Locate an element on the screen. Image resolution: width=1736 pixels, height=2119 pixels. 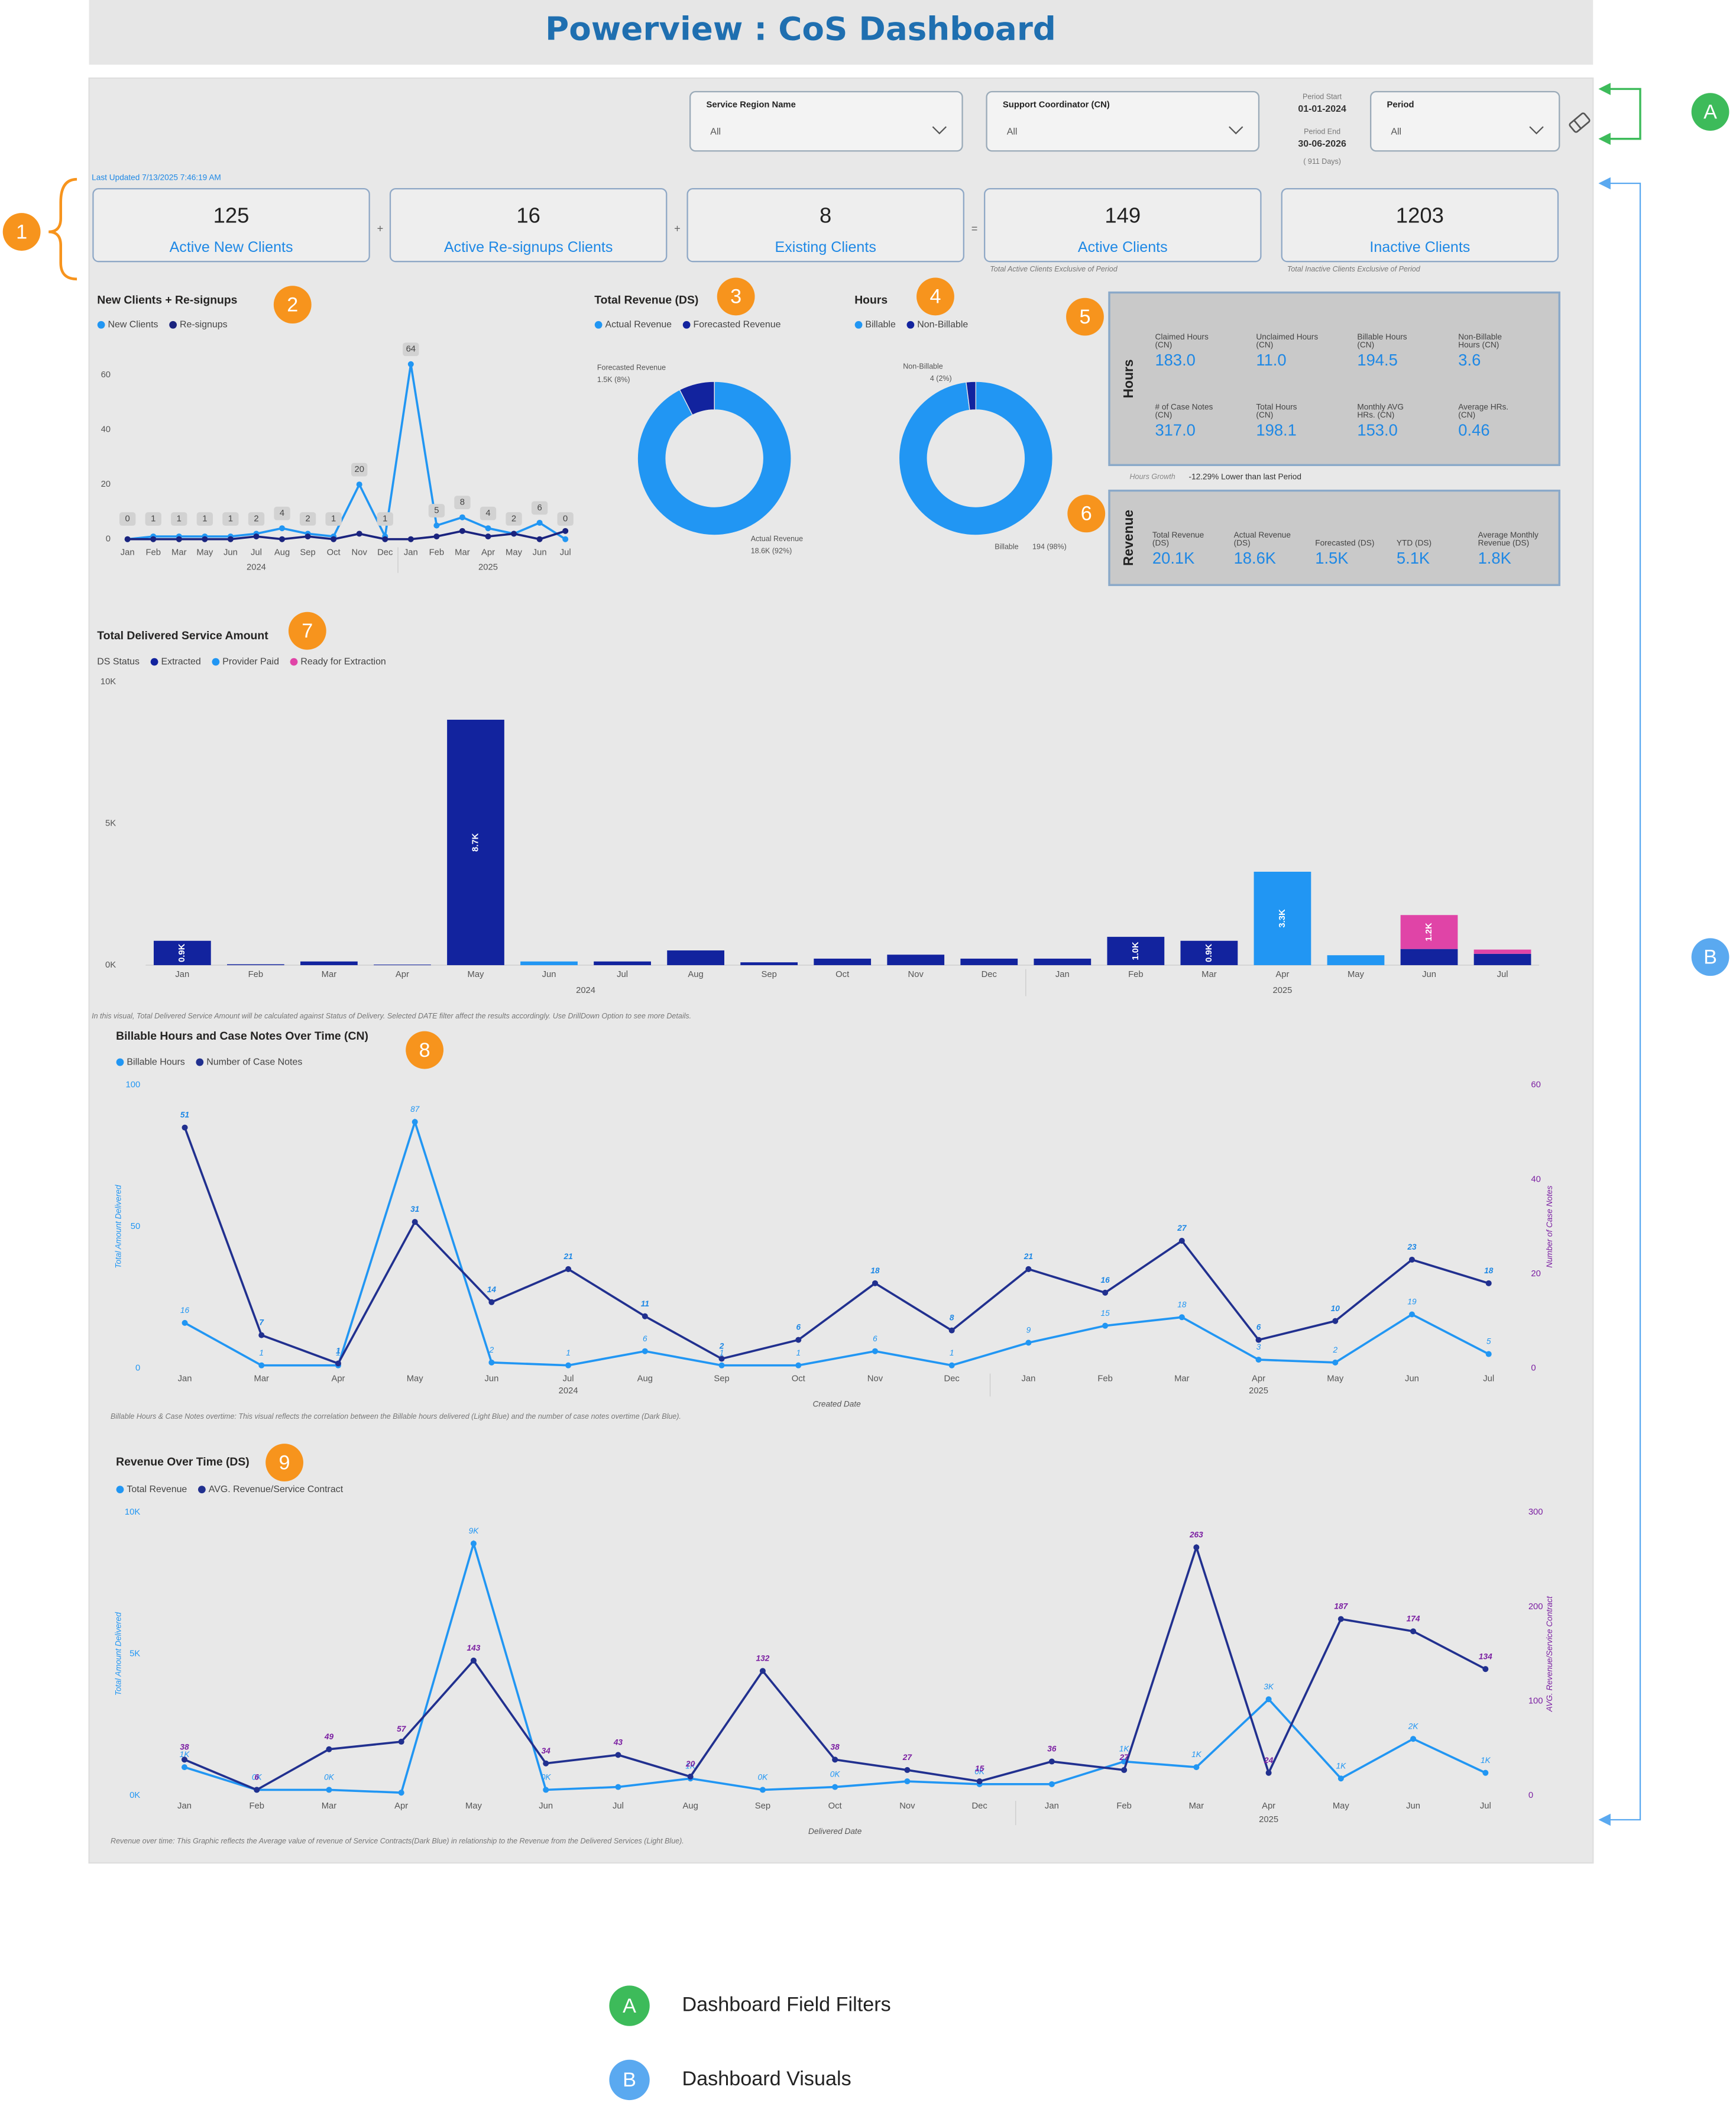
eraser-shape is located at coordinates (1580, 123).